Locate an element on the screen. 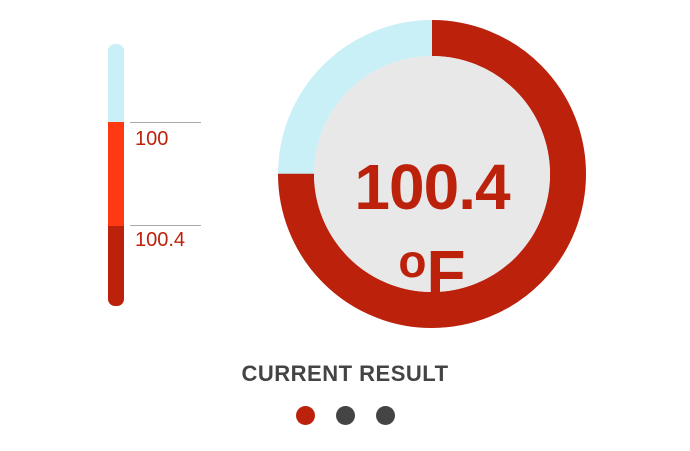 This screenshot has width=690, height=451. temperature-scale-bar is located at coordinates (116, 175).